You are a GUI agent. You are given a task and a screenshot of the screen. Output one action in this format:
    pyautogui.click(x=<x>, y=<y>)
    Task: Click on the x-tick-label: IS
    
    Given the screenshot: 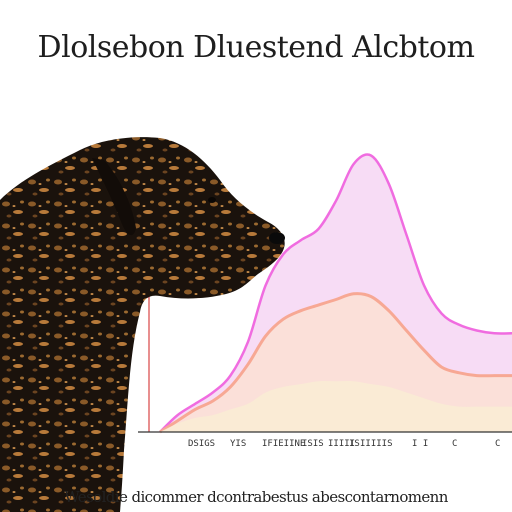 What is the action you would take?
    pyautogui.click(x=354, y=444)
    